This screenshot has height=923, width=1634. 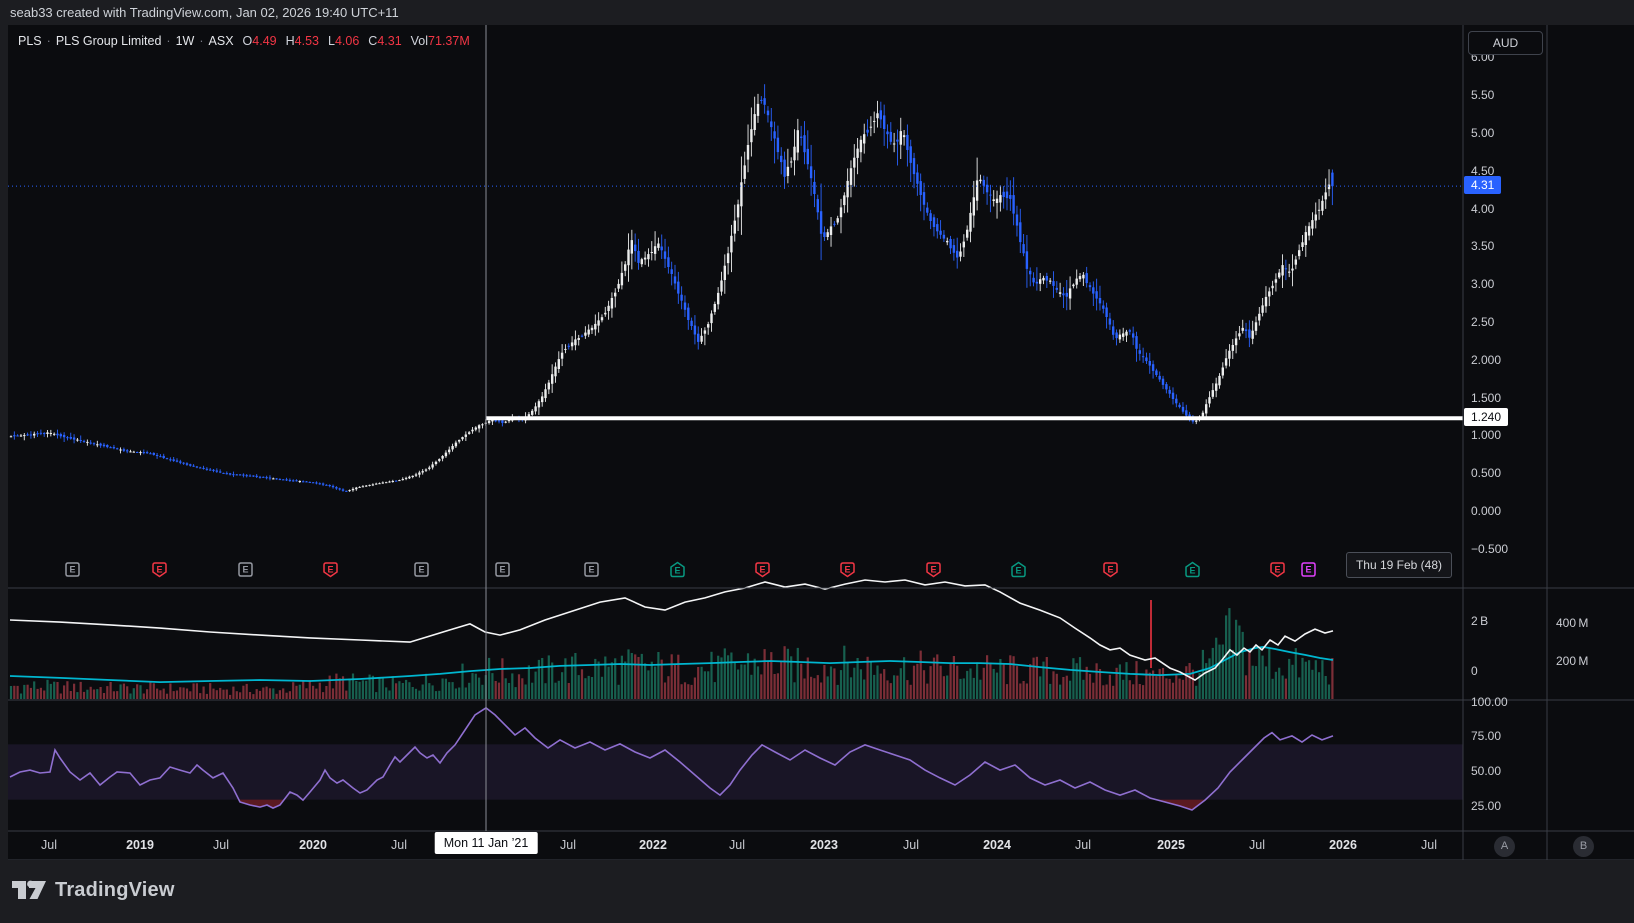 What do you see at coordinates (108, 41) in the screenshot?
I see `legend-title-part: PLS Group Limited` at bounding box center [108, 41].